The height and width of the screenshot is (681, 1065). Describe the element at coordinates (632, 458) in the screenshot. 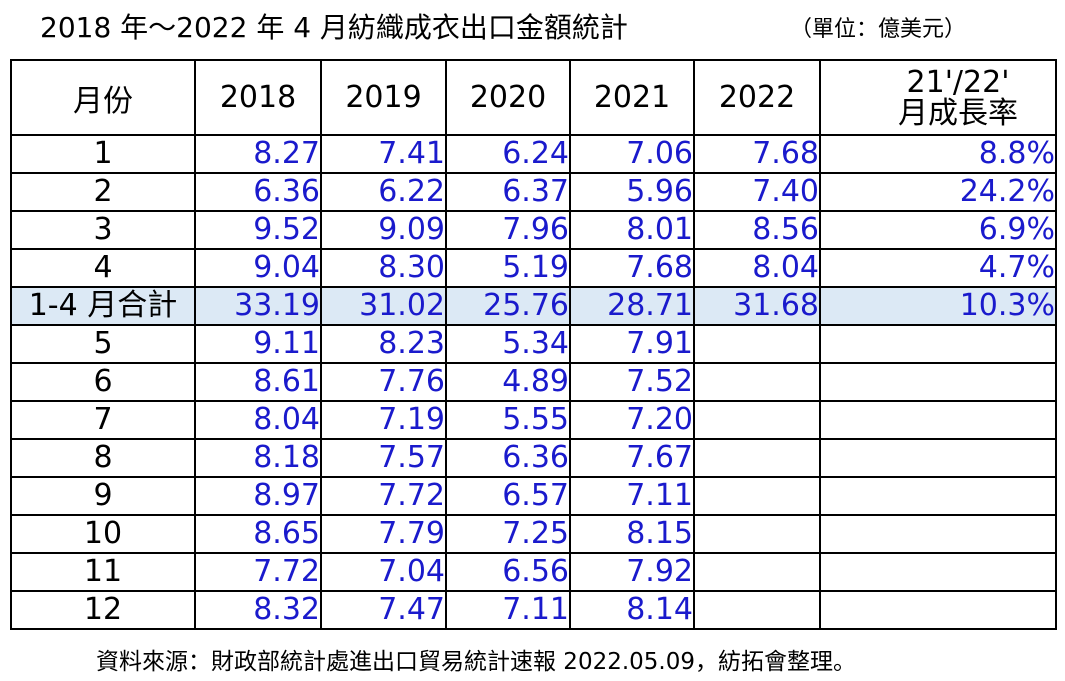

I see `value-cell-2021: 7.67` at that location.